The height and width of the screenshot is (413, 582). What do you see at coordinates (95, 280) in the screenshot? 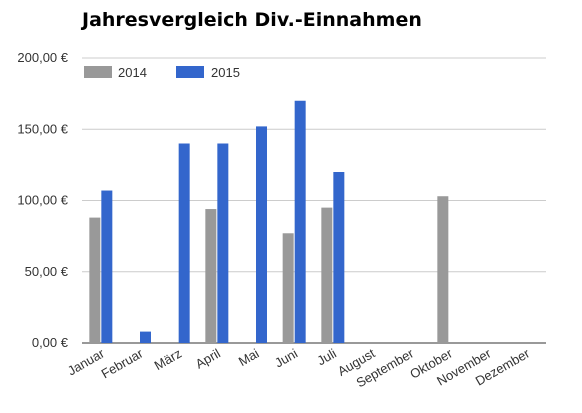
I see `bar-2014-januar` at bounding box center [95, 280].